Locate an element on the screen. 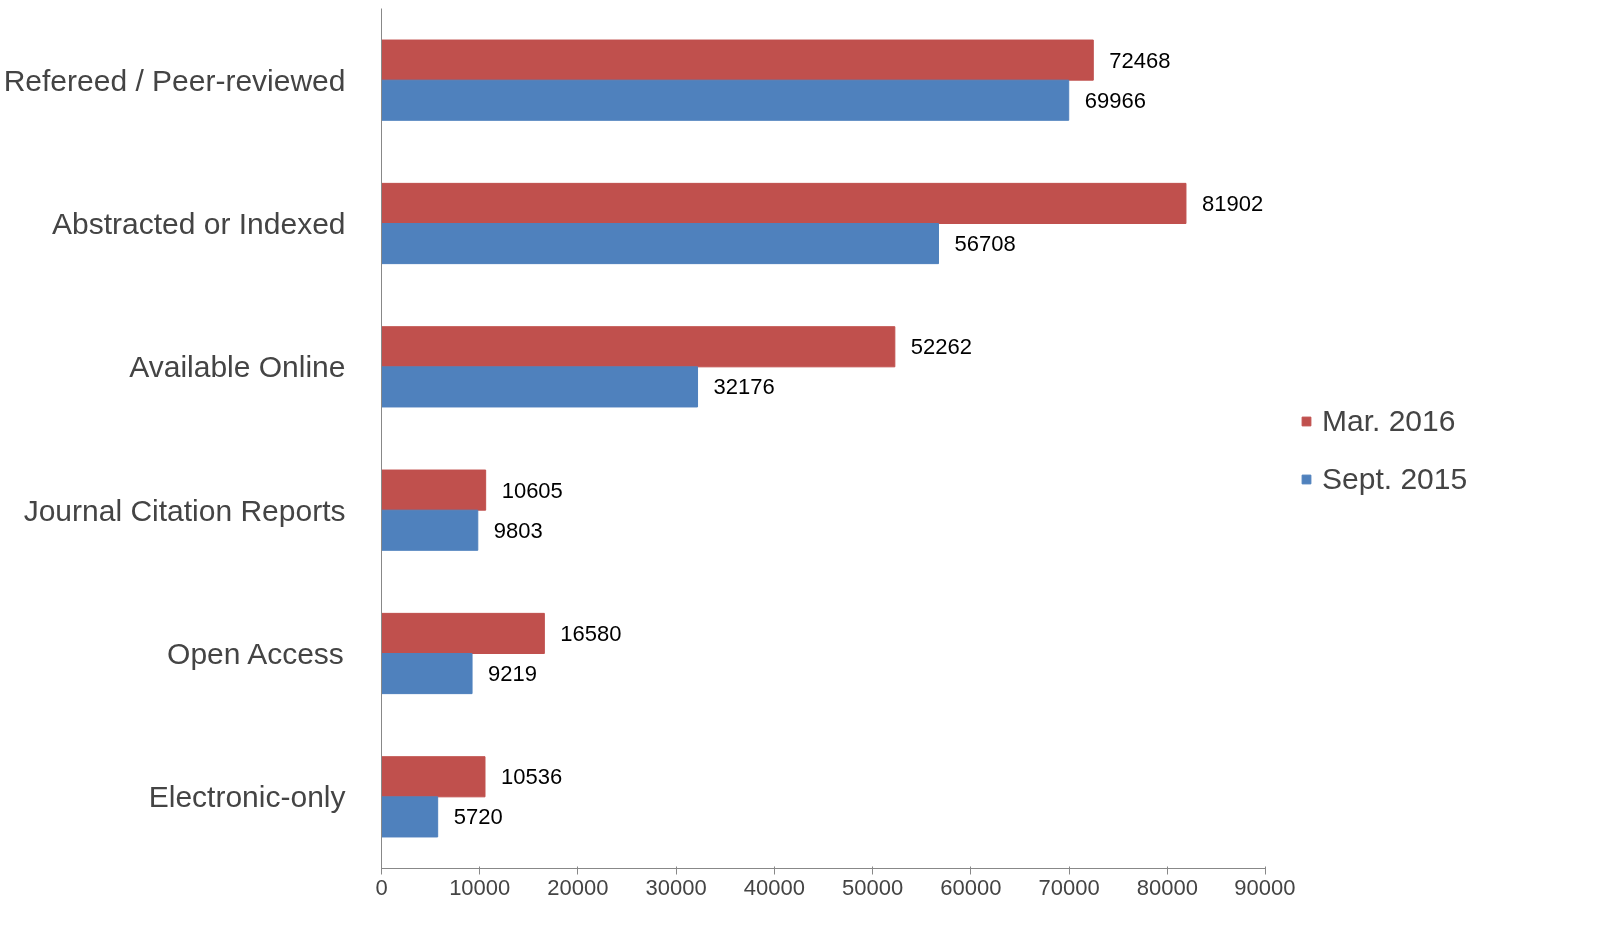 This screenshot has width=1614, height=937. x-tick-label: 30000 is located at coordinates (676, 887).